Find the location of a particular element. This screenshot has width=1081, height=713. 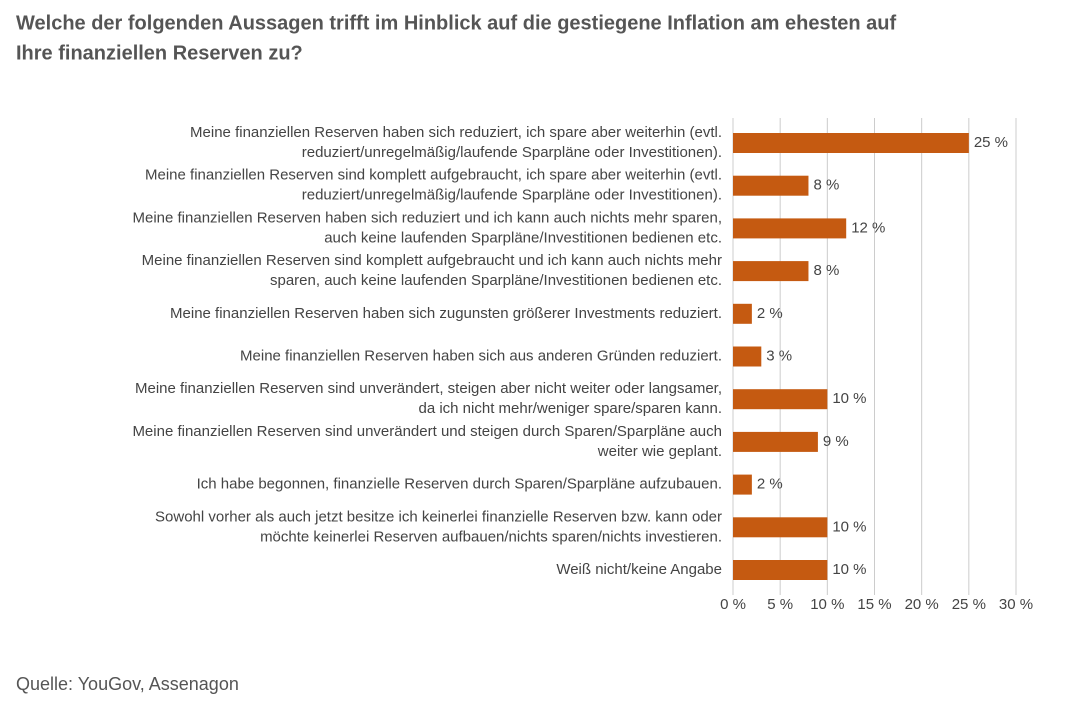

y-tick-label: weiter wie geplant. is located at coordinates (659, 451).